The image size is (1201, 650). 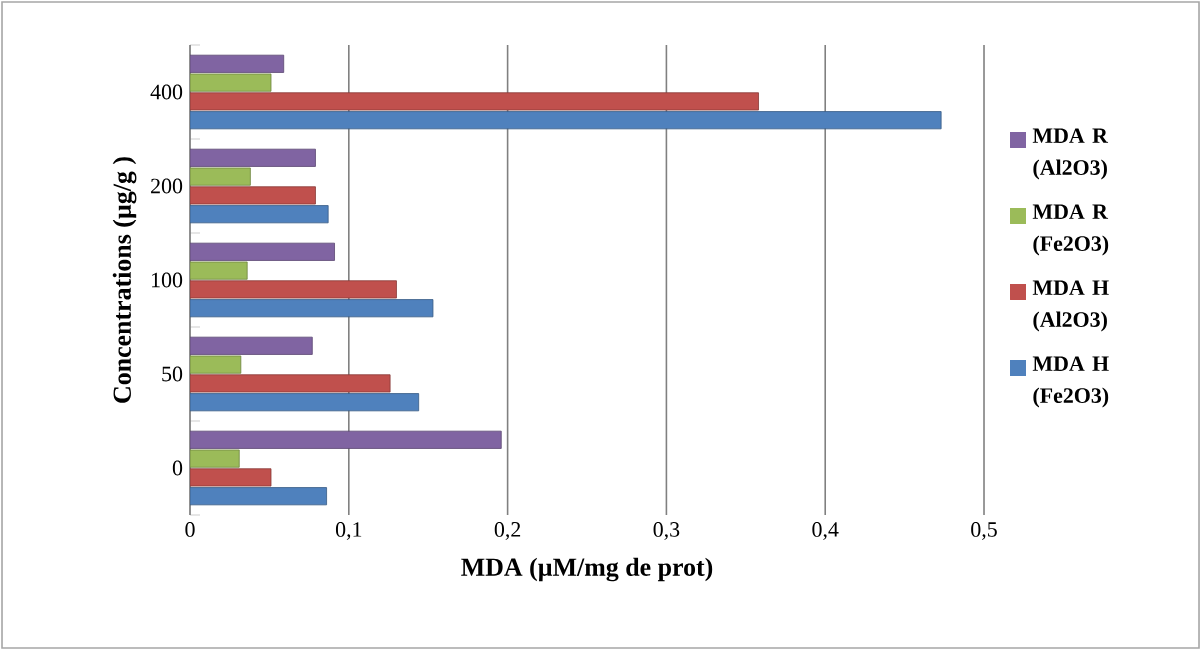 I want to click on y-tick-label: 100, so click(x=167, y=280).